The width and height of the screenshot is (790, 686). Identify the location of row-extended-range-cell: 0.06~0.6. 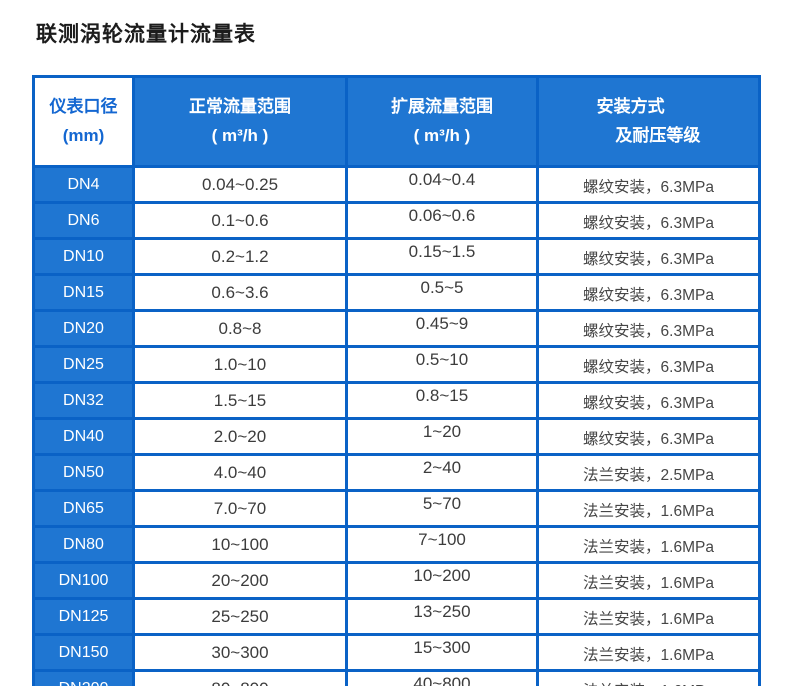
(442, 220).